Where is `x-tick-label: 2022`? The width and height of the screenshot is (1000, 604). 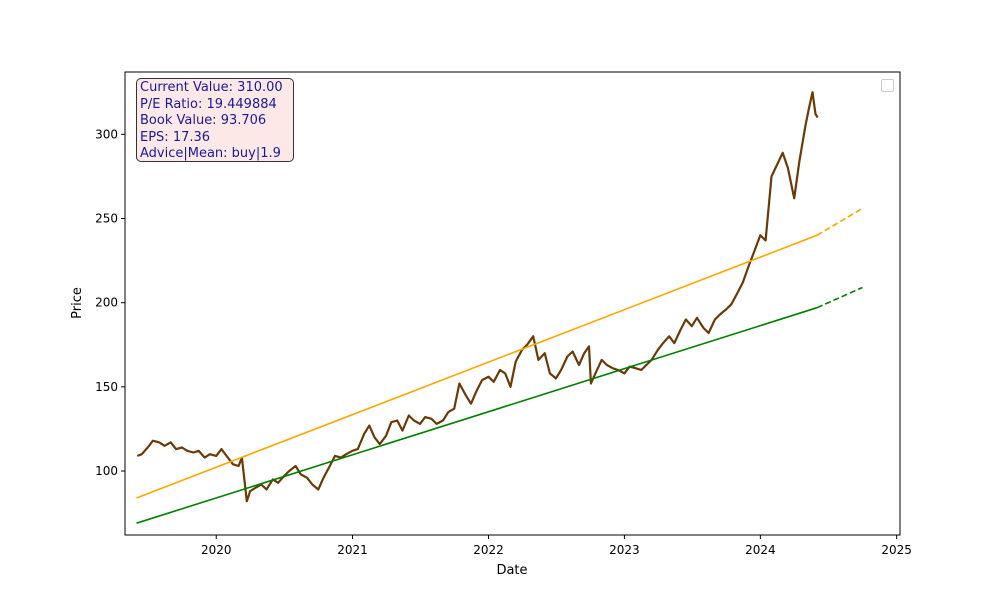 x-tick-label: 2022 is located at coordinates (488, 550).